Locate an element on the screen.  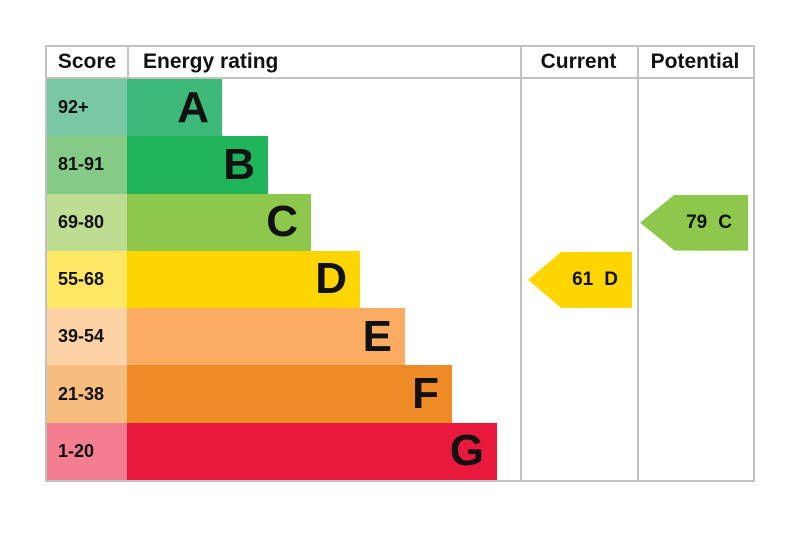
band-letter: E is located at coordinates (377, 336).